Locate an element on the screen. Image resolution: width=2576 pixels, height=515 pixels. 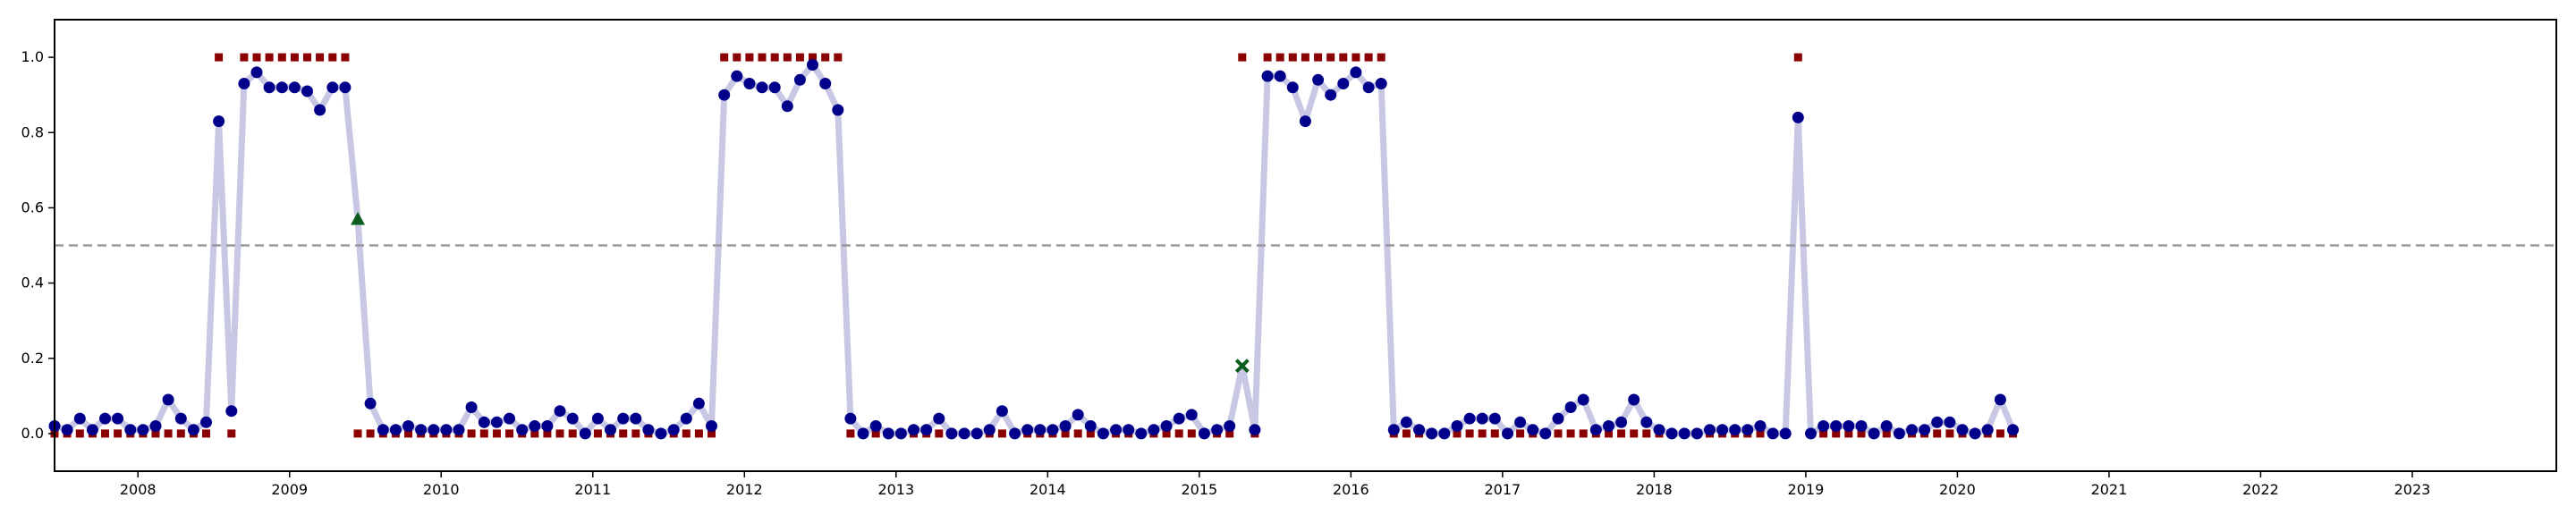
x-tick-label: 2015 is located at coordinates (1199, 490).